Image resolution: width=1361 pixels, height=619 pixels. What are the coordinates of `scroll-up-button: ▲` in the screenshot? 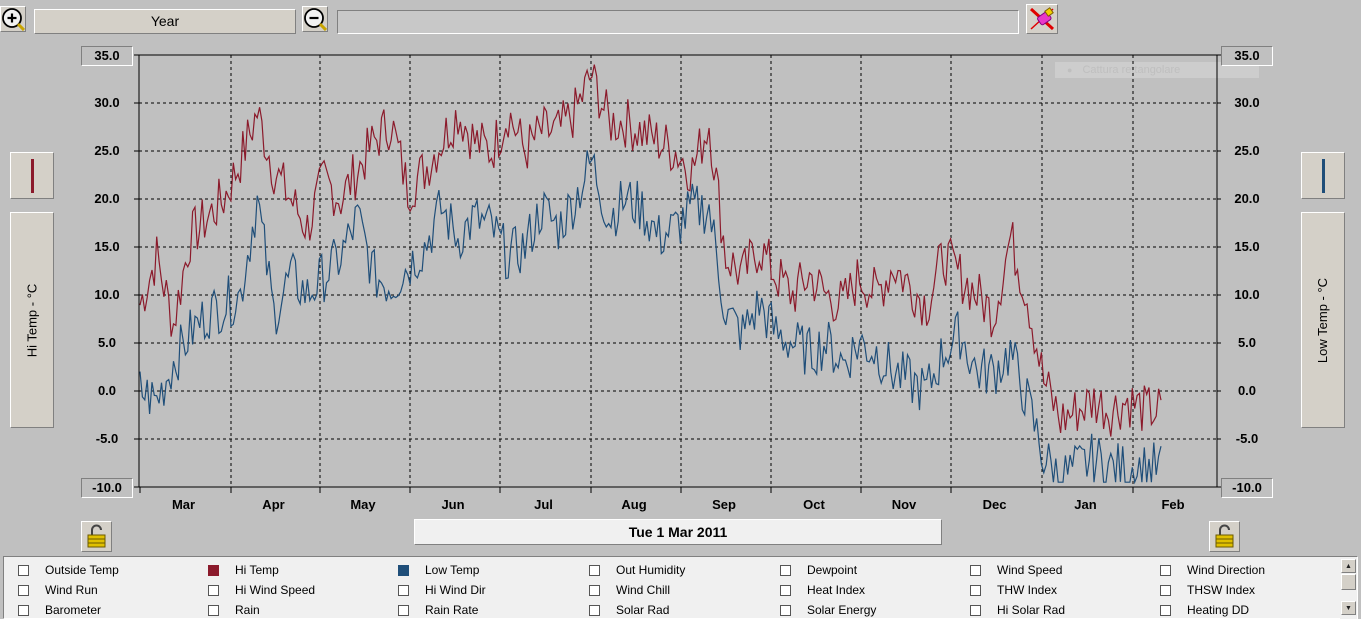 It's located at (1348, 566).